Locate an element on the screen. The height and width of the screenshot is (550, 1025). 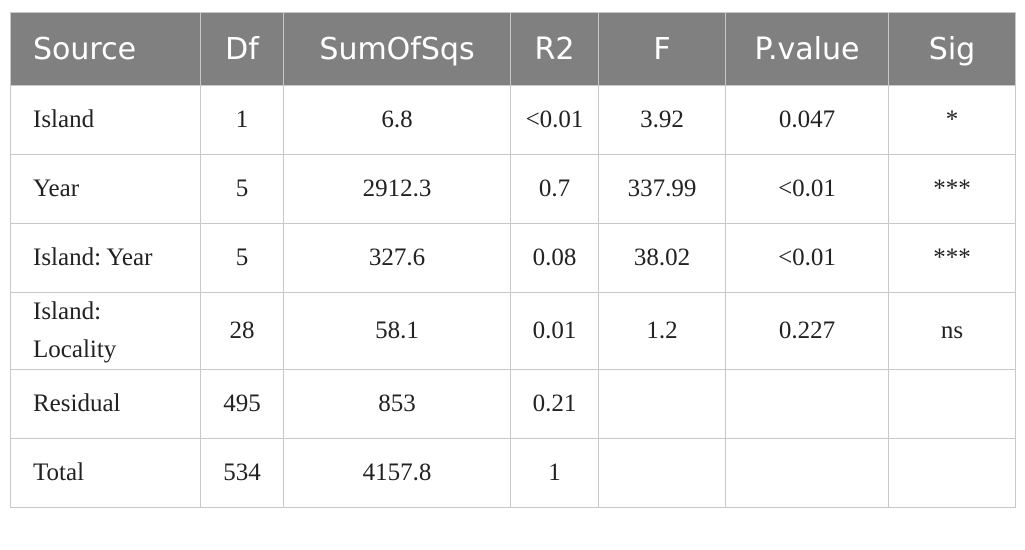
table-cell: 28 is located at coordinates (242, 331).